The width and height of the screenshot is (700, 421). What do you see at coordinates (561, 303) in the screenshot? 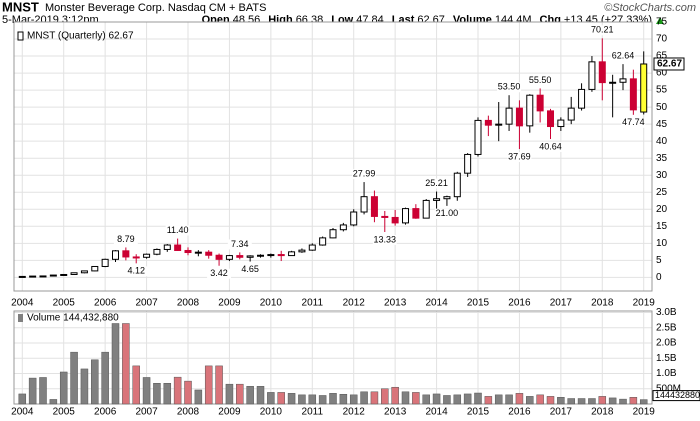
I see `x-tick-label: 2017` at bounding box center [561, 303].